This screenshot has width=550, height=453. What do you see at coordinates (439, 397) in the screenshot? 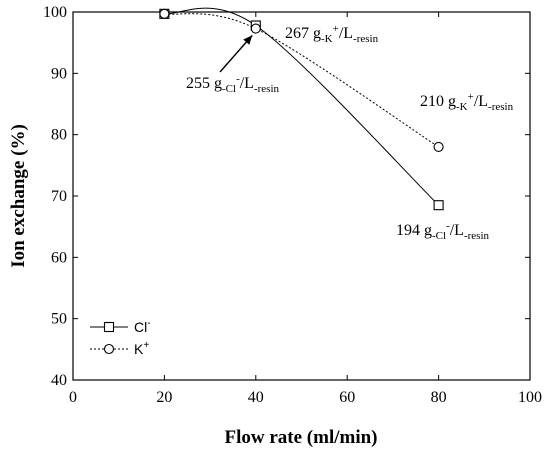
I see `x-tick-label: 80` at bounding box center [439, 397].